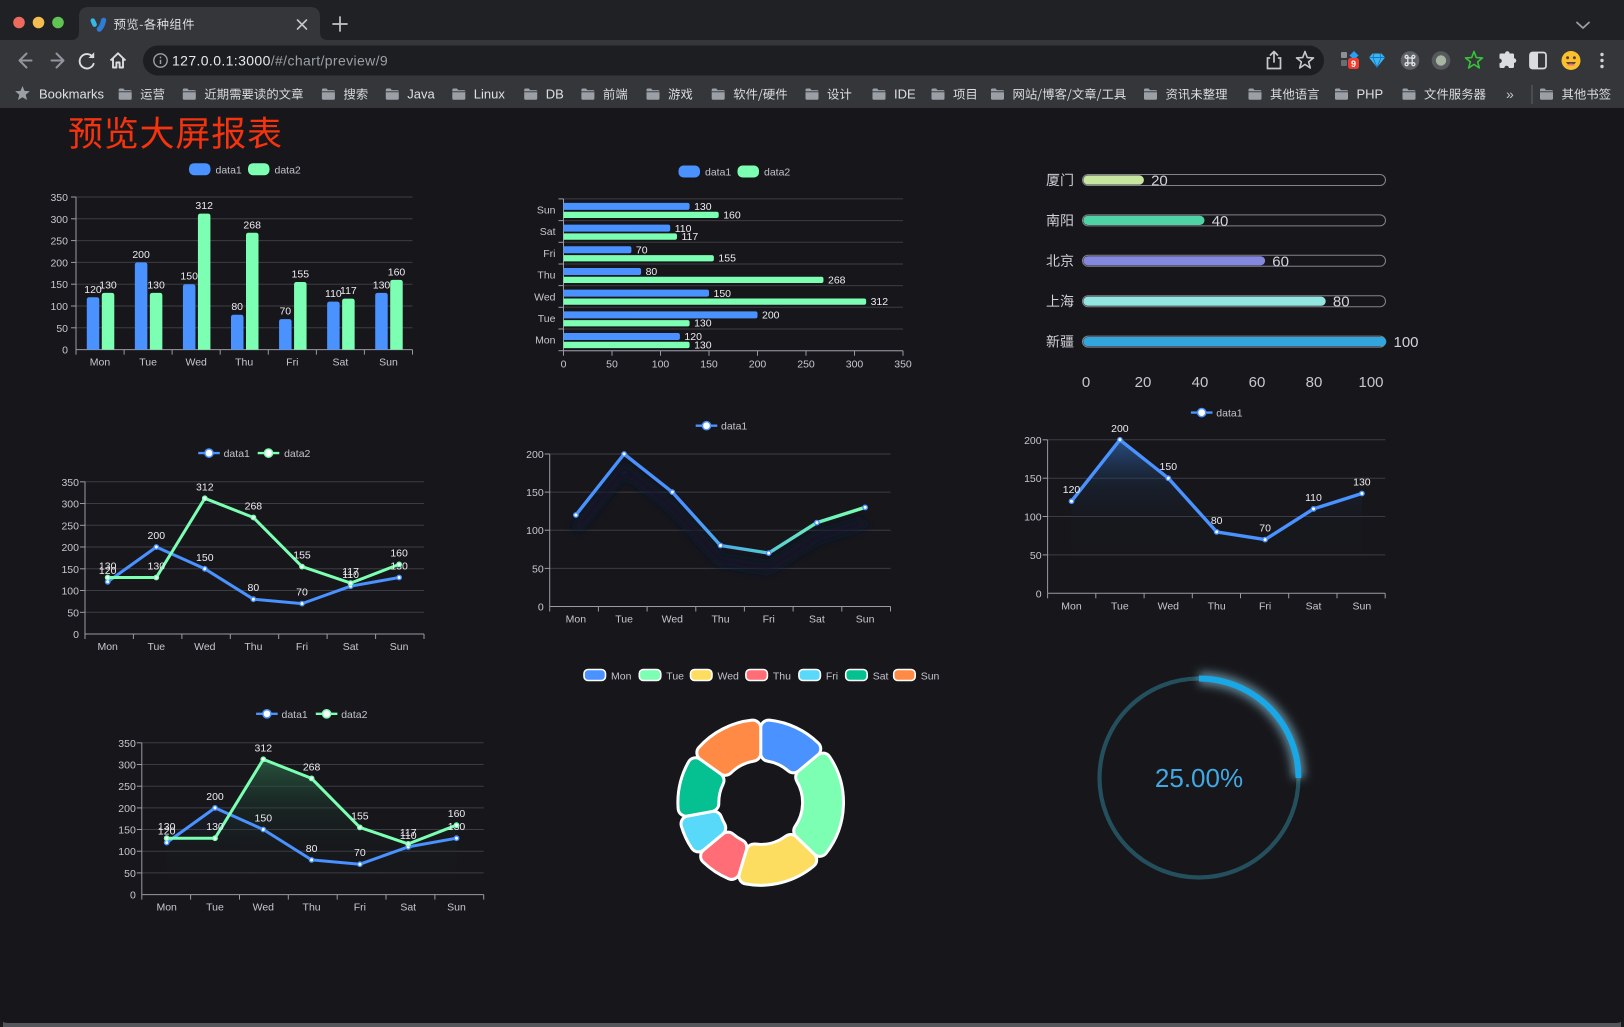 This screenshot has width=1624, height=1027. What do you see at coordinates (350, 575) in the screenshot?
I see `svg-text: 110` at bounding box center [350, 575].